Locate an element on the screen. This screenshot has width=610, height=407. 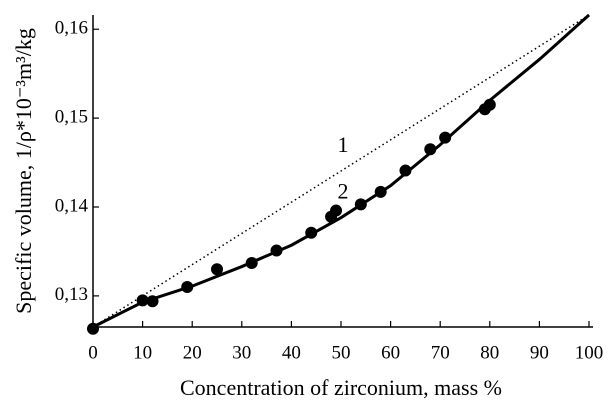
x-tick-label: 10 is located at coordinates (142, 352).